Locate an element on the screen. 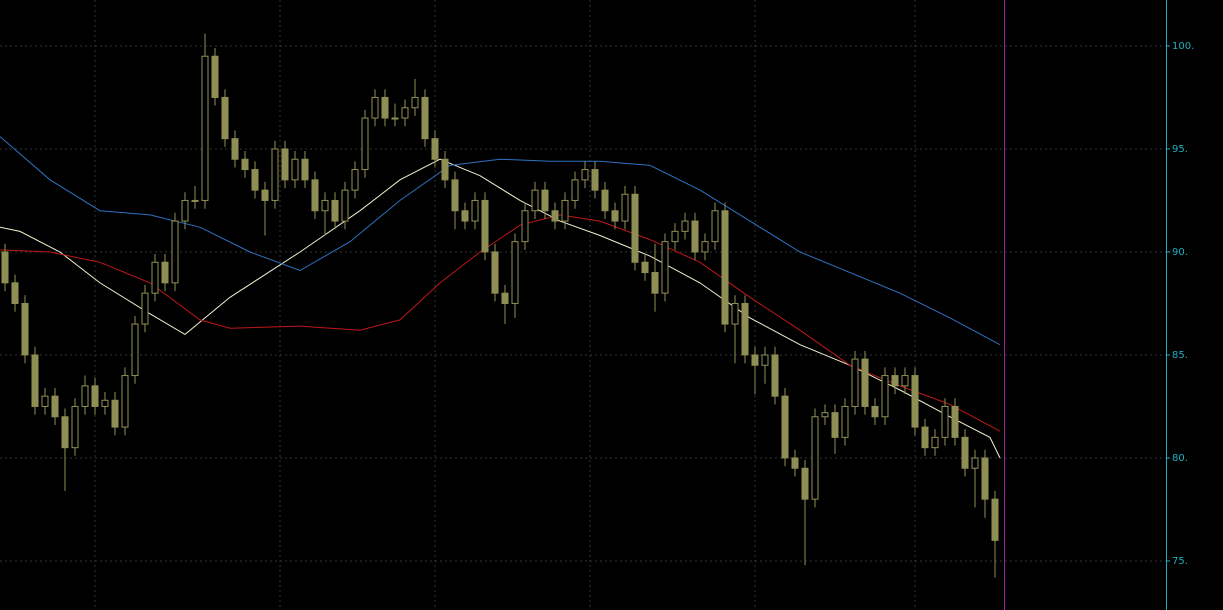 This screenshot has width=1223, height=610. y-tick-label: 80. is located at coordinates (1180, 458).